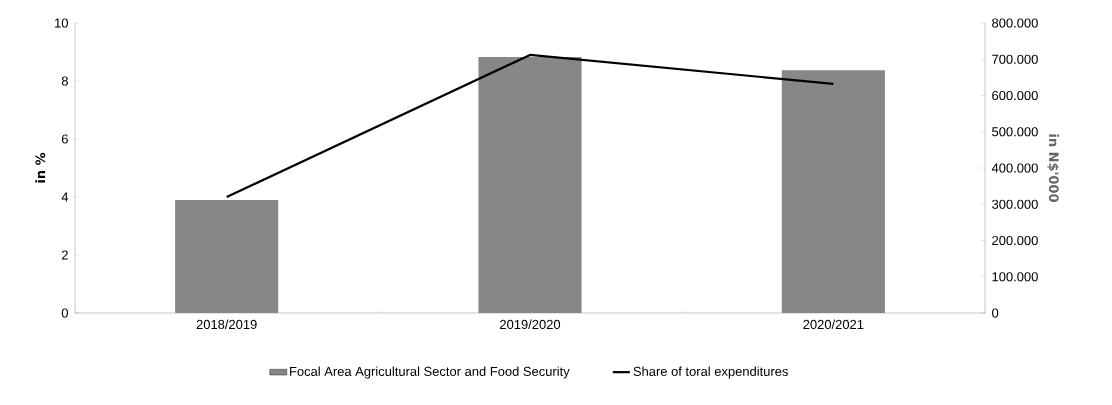 Image resolution: width=1112 pixels, height=405 pixels. Describe the element at coordinates (64, 313) in the screenshot. I see `y-tick-label: 0` at that location.